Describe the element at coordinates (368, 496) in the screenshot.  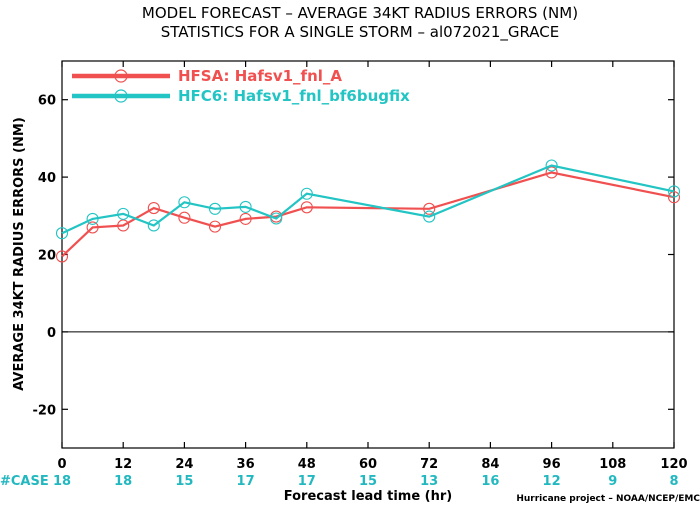
I see `x-axis-label: Forecast lead time (hr)` at that location.